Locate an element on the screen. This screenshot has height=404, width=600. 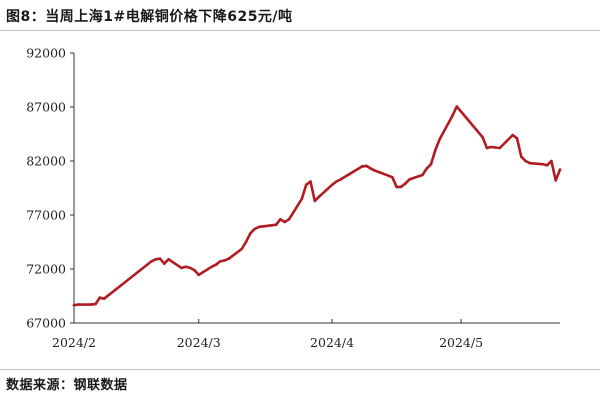
y-axis-ticks: 67000 72000 77000 82000 87000 92000 is located at coordinates (50, 188).